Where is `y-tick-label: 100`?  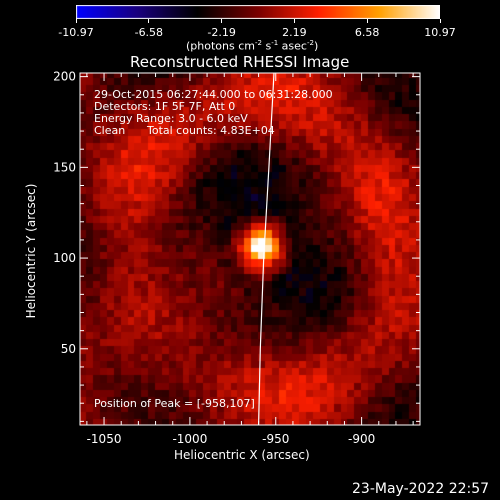
y-tick-label: 100 is located at coordinates (64, 258).